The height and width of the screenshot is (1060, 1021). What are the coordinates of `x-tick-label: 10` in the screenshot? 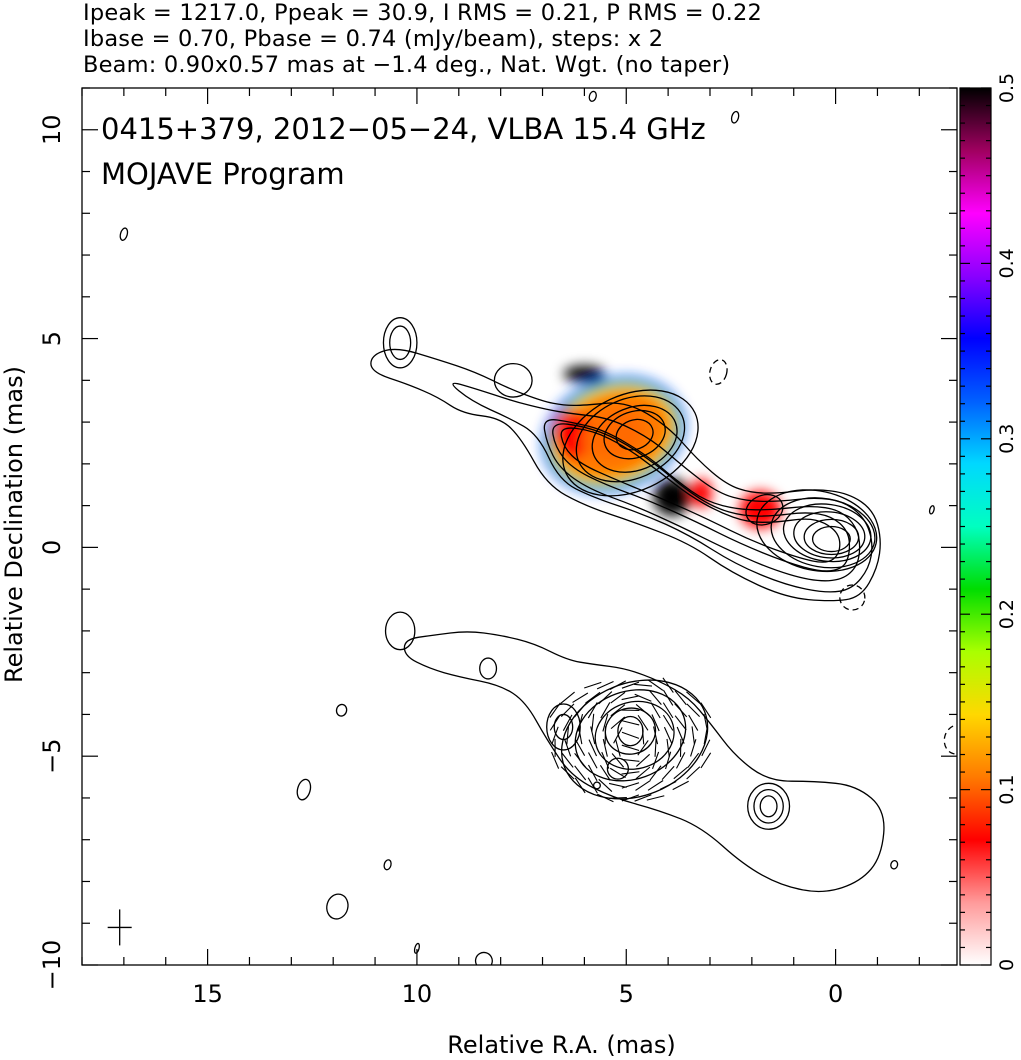 It's located at (417, 994).